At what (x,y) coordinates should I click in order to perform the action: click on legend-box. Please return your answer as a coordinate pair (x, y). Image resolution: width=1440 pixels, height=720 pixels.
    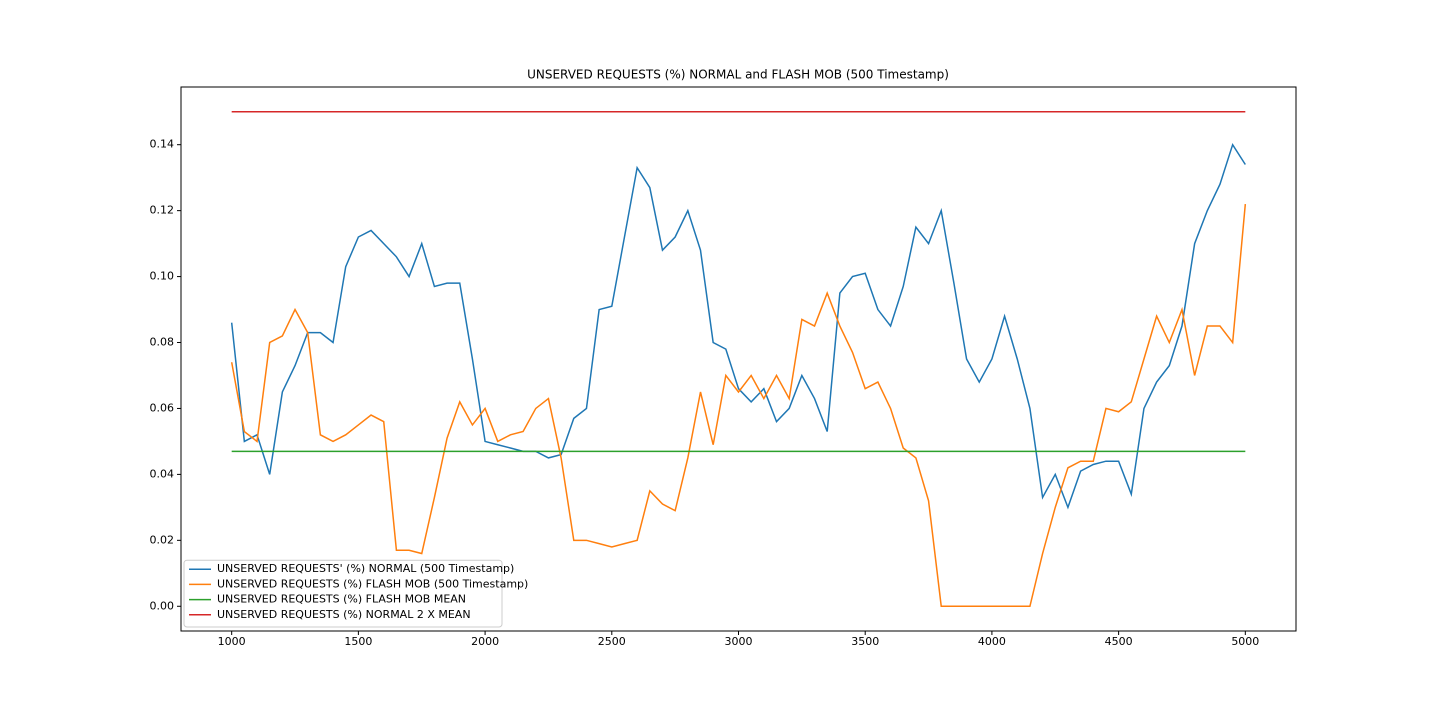
    Looking at the image, I should click on (343, 593).